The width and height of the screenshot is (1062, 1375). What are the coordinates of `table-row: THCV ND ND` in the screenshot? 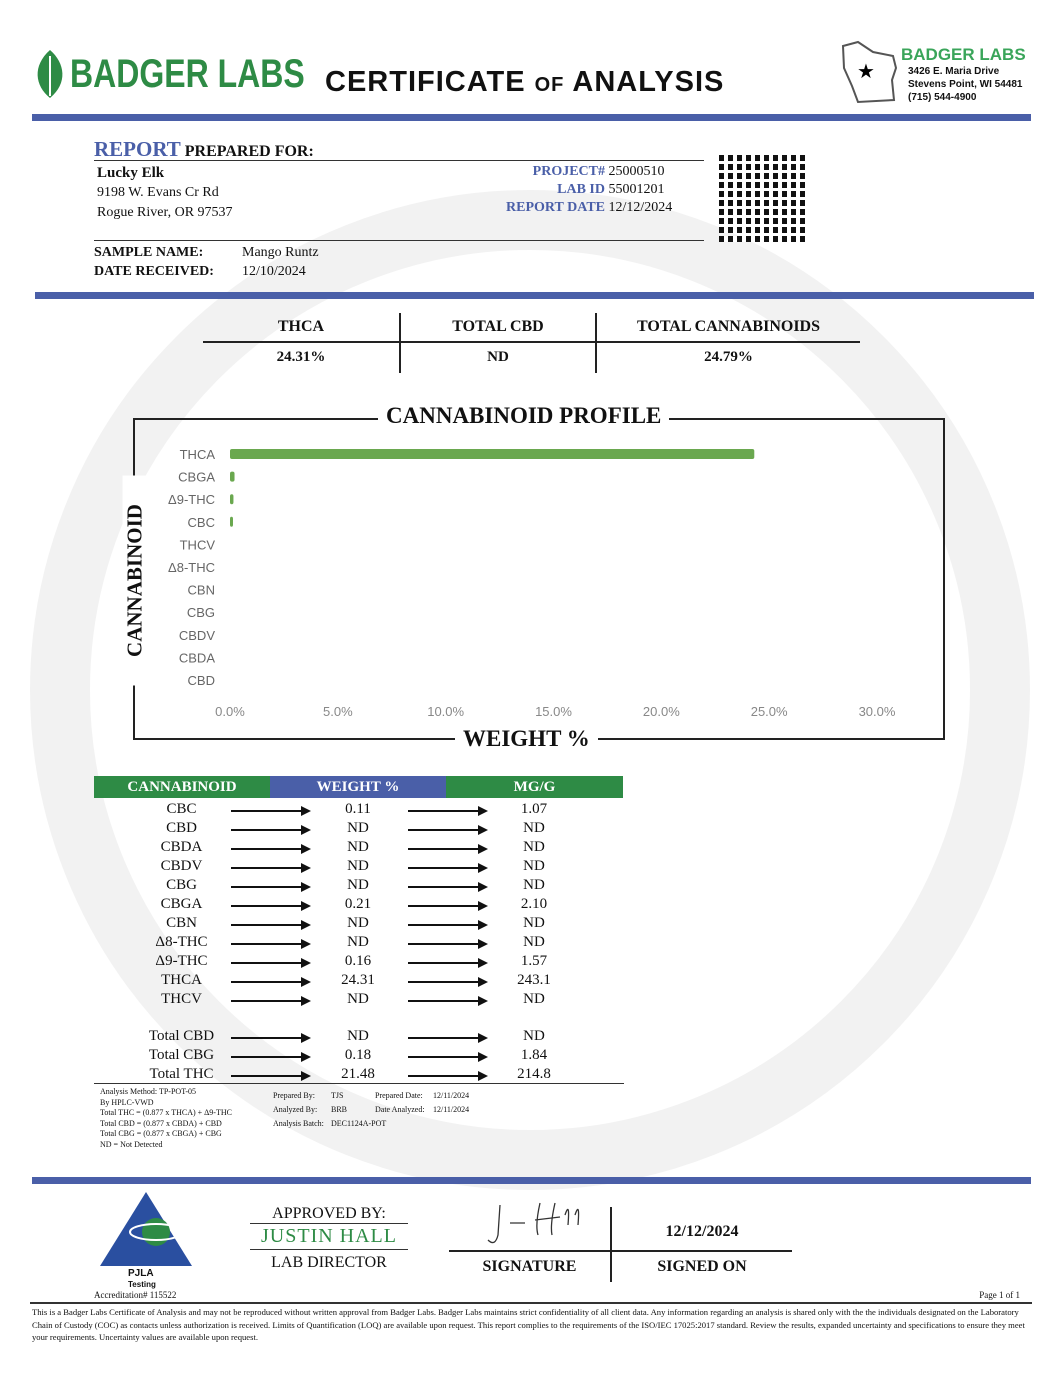 It's located at (359, 1000).